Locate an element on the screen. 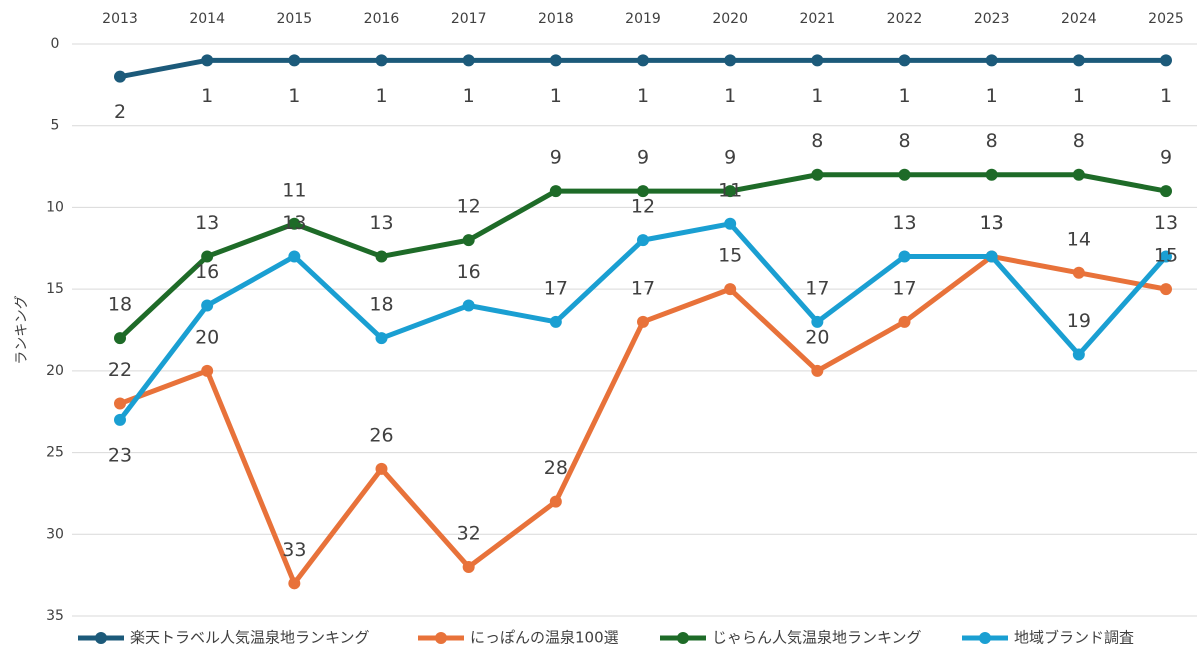  y-tick-label: 15 is located at coordinates (55, 289).